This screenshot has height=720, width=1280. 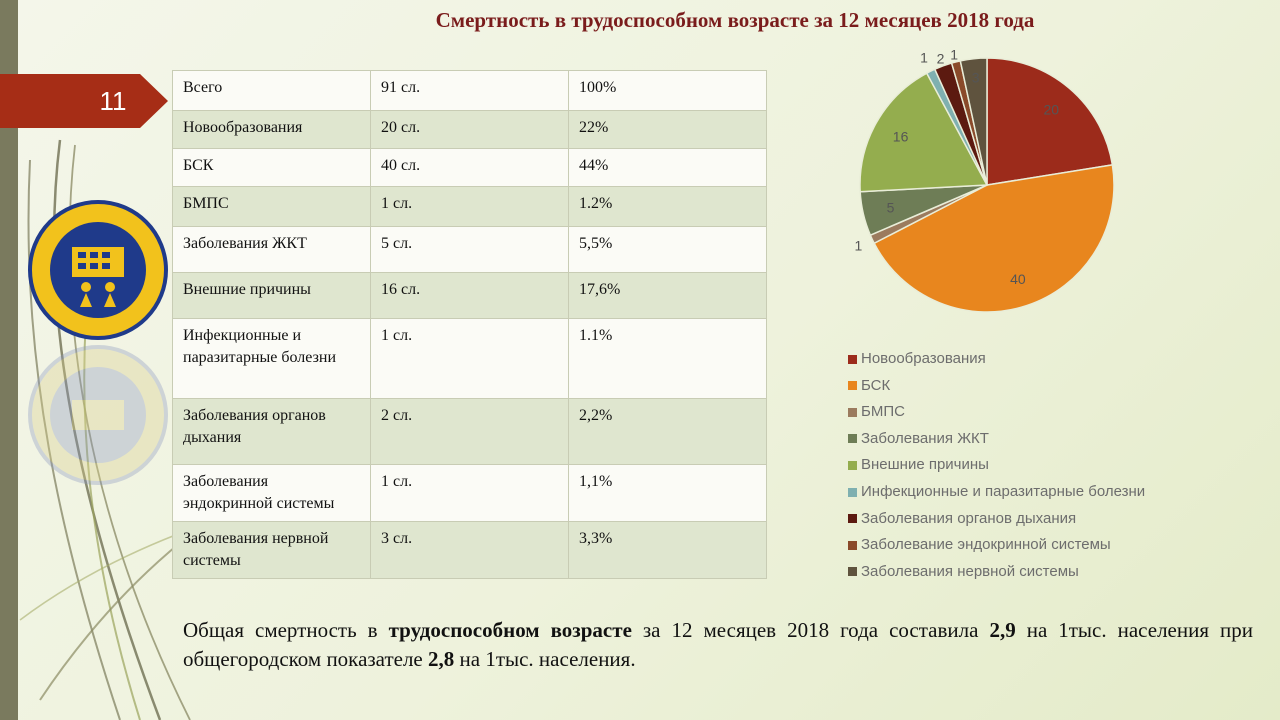 I want to click on pie-data-label: 2, so click(x=941, y=59).